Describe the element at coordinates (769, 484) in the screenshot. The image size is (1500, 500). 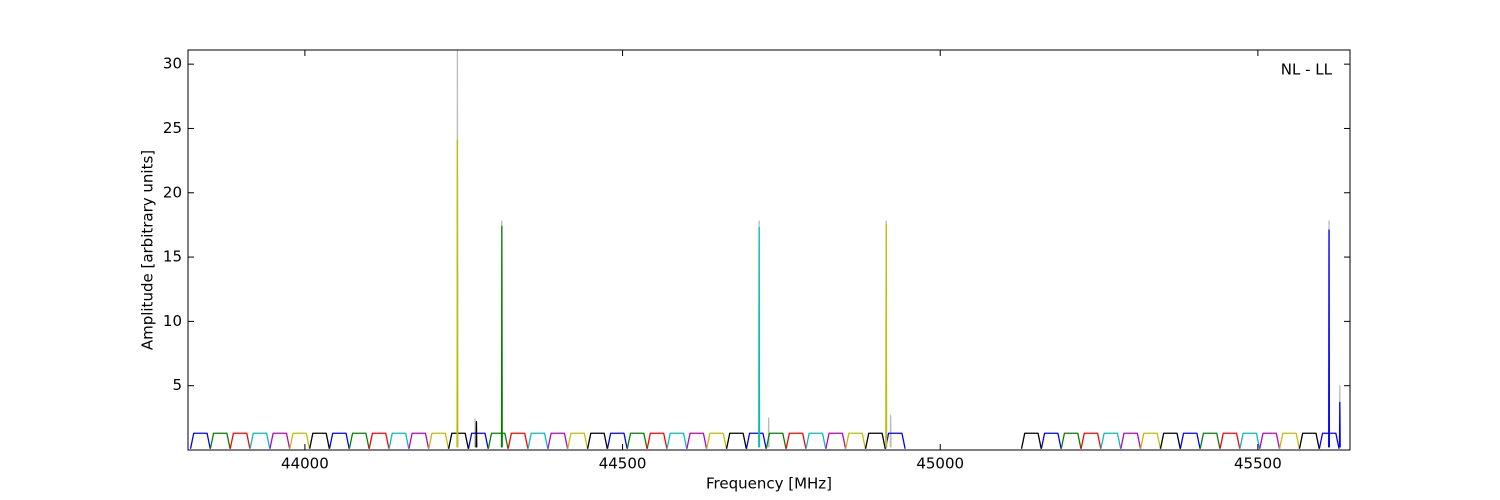
I see `x-axis-label: Frequency [MHz]` at that location.